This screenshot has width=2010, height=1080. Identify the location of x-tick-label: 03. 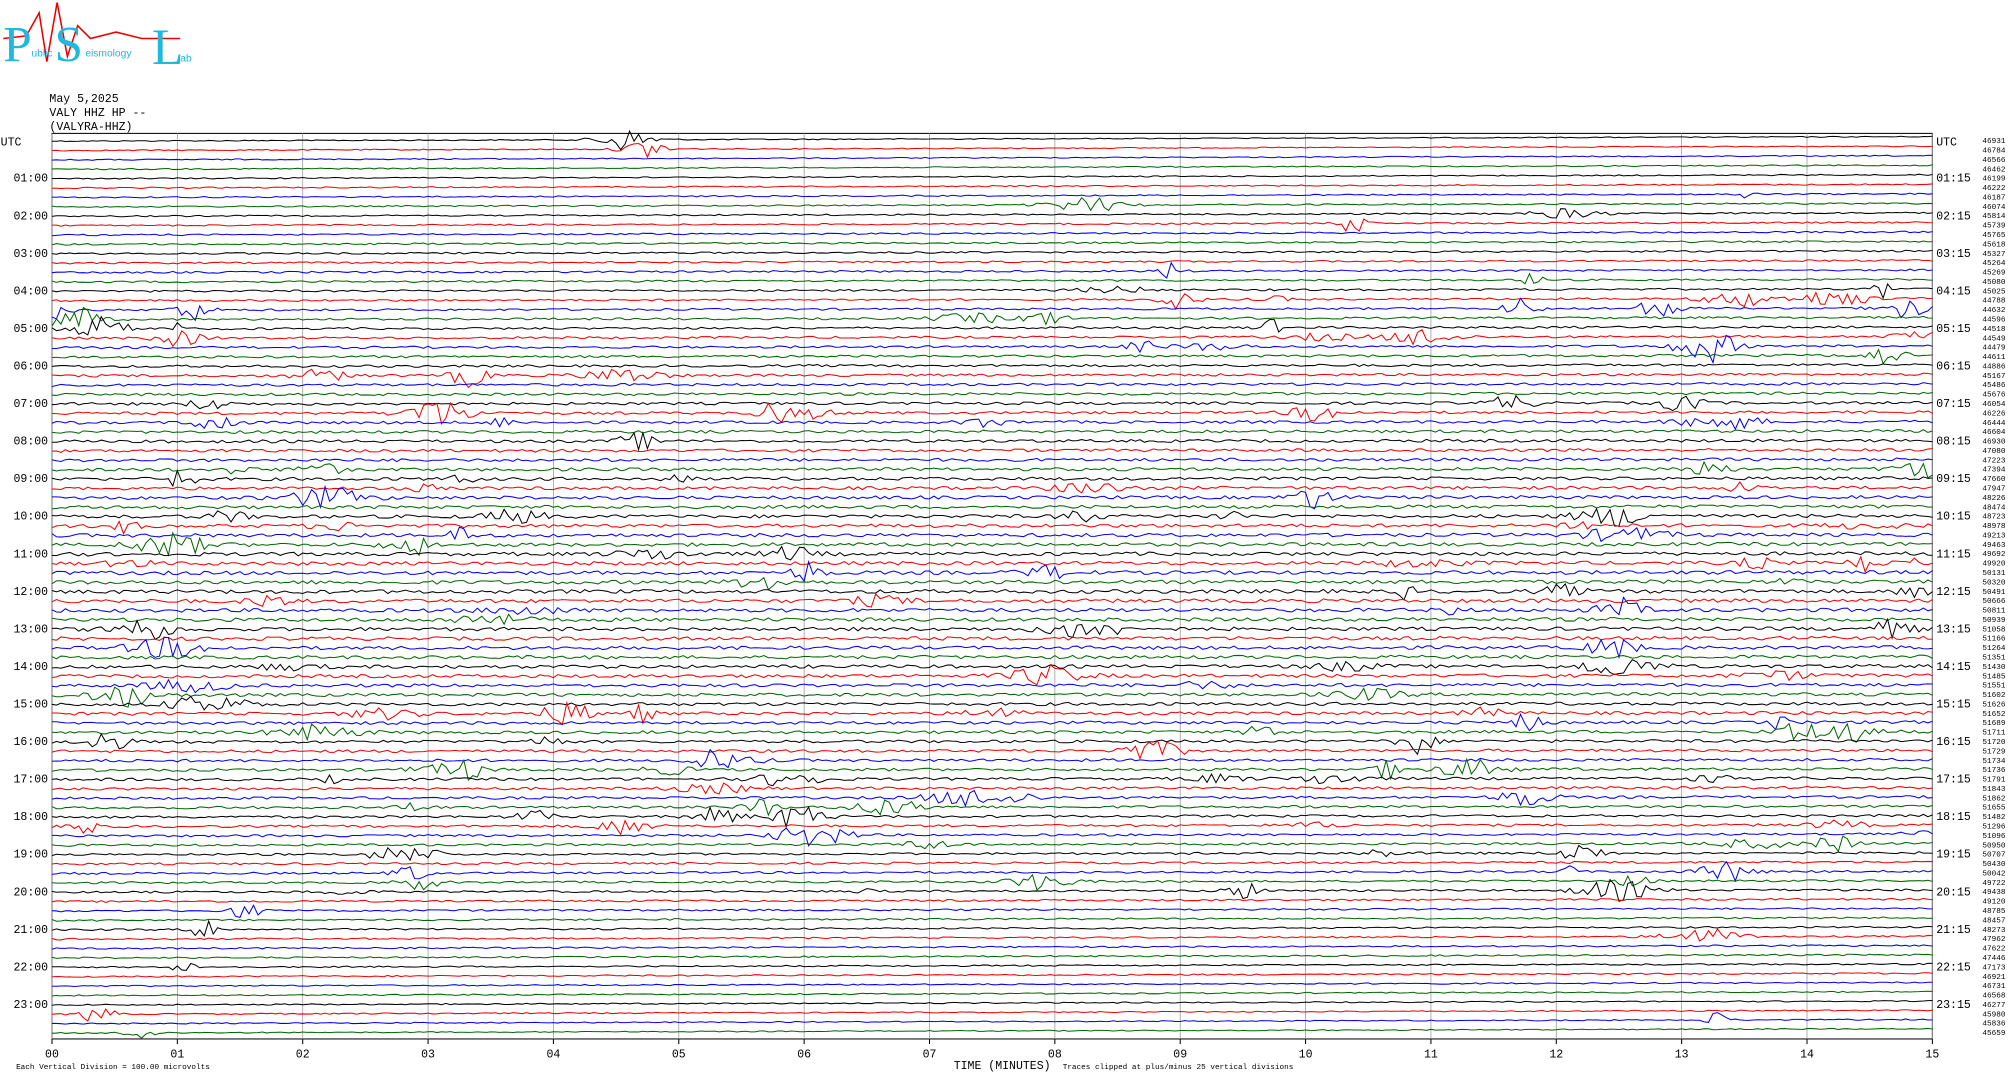
(428, 1054).